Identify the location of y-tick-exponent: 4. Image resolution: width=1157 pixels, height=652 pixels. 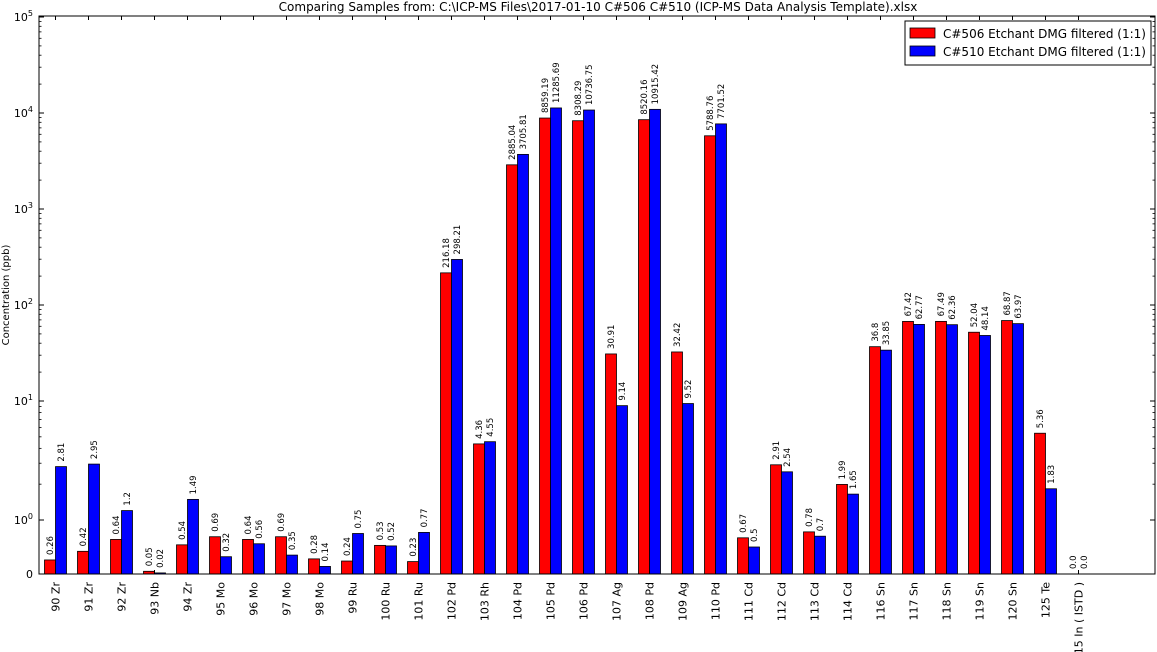
(30, 109).